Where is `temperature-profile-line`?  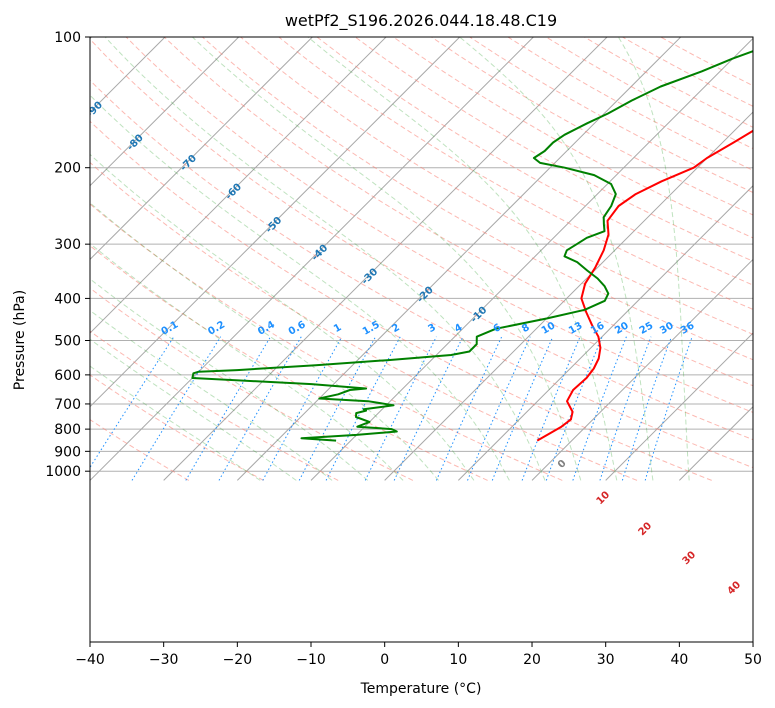 temperature-profile-line is located at coordinates (644, 285).